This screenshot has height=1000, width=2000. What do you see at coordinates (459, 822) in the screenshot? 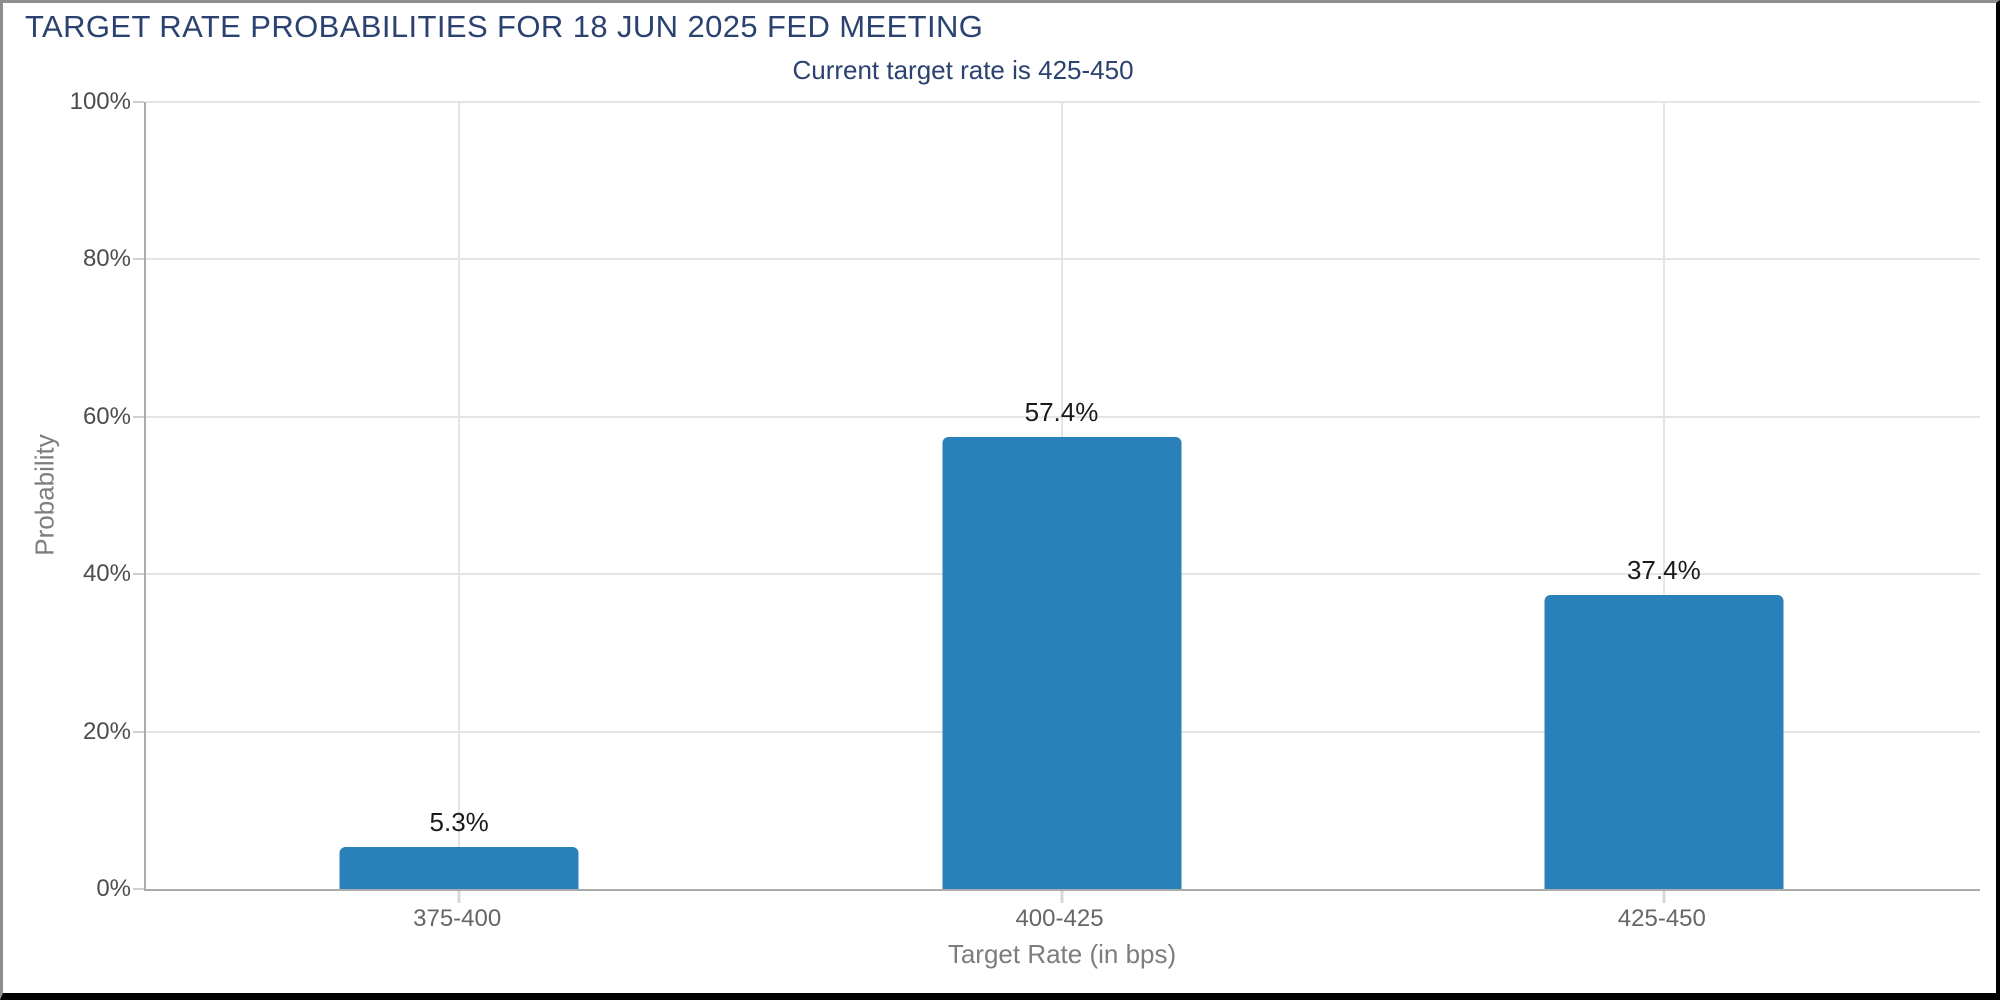
I see `bar-value-label: 5.3%` at bounding box center [459, 822].